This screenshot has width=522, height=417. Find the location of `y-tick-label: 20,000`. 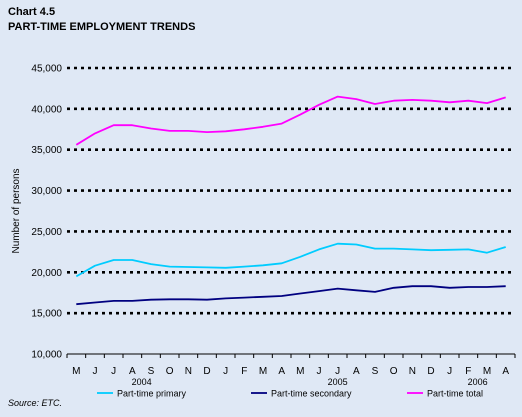

y-tick-label: 20,000 is located at coordinates (46, 273).